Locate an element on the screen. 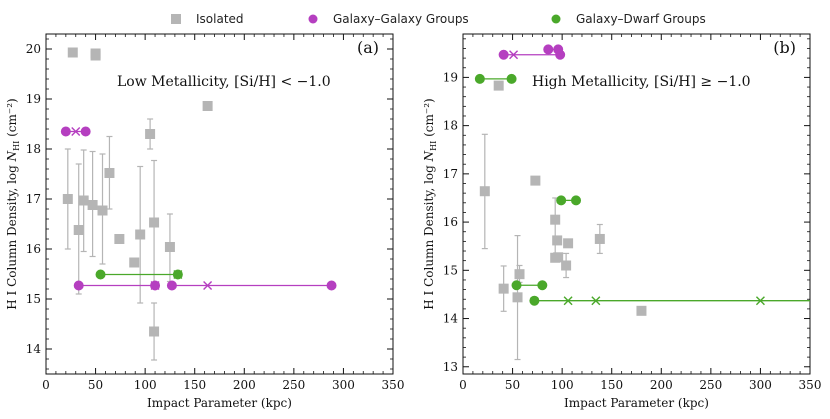  panel-letter: (a) is located at coordinates (368, 47).